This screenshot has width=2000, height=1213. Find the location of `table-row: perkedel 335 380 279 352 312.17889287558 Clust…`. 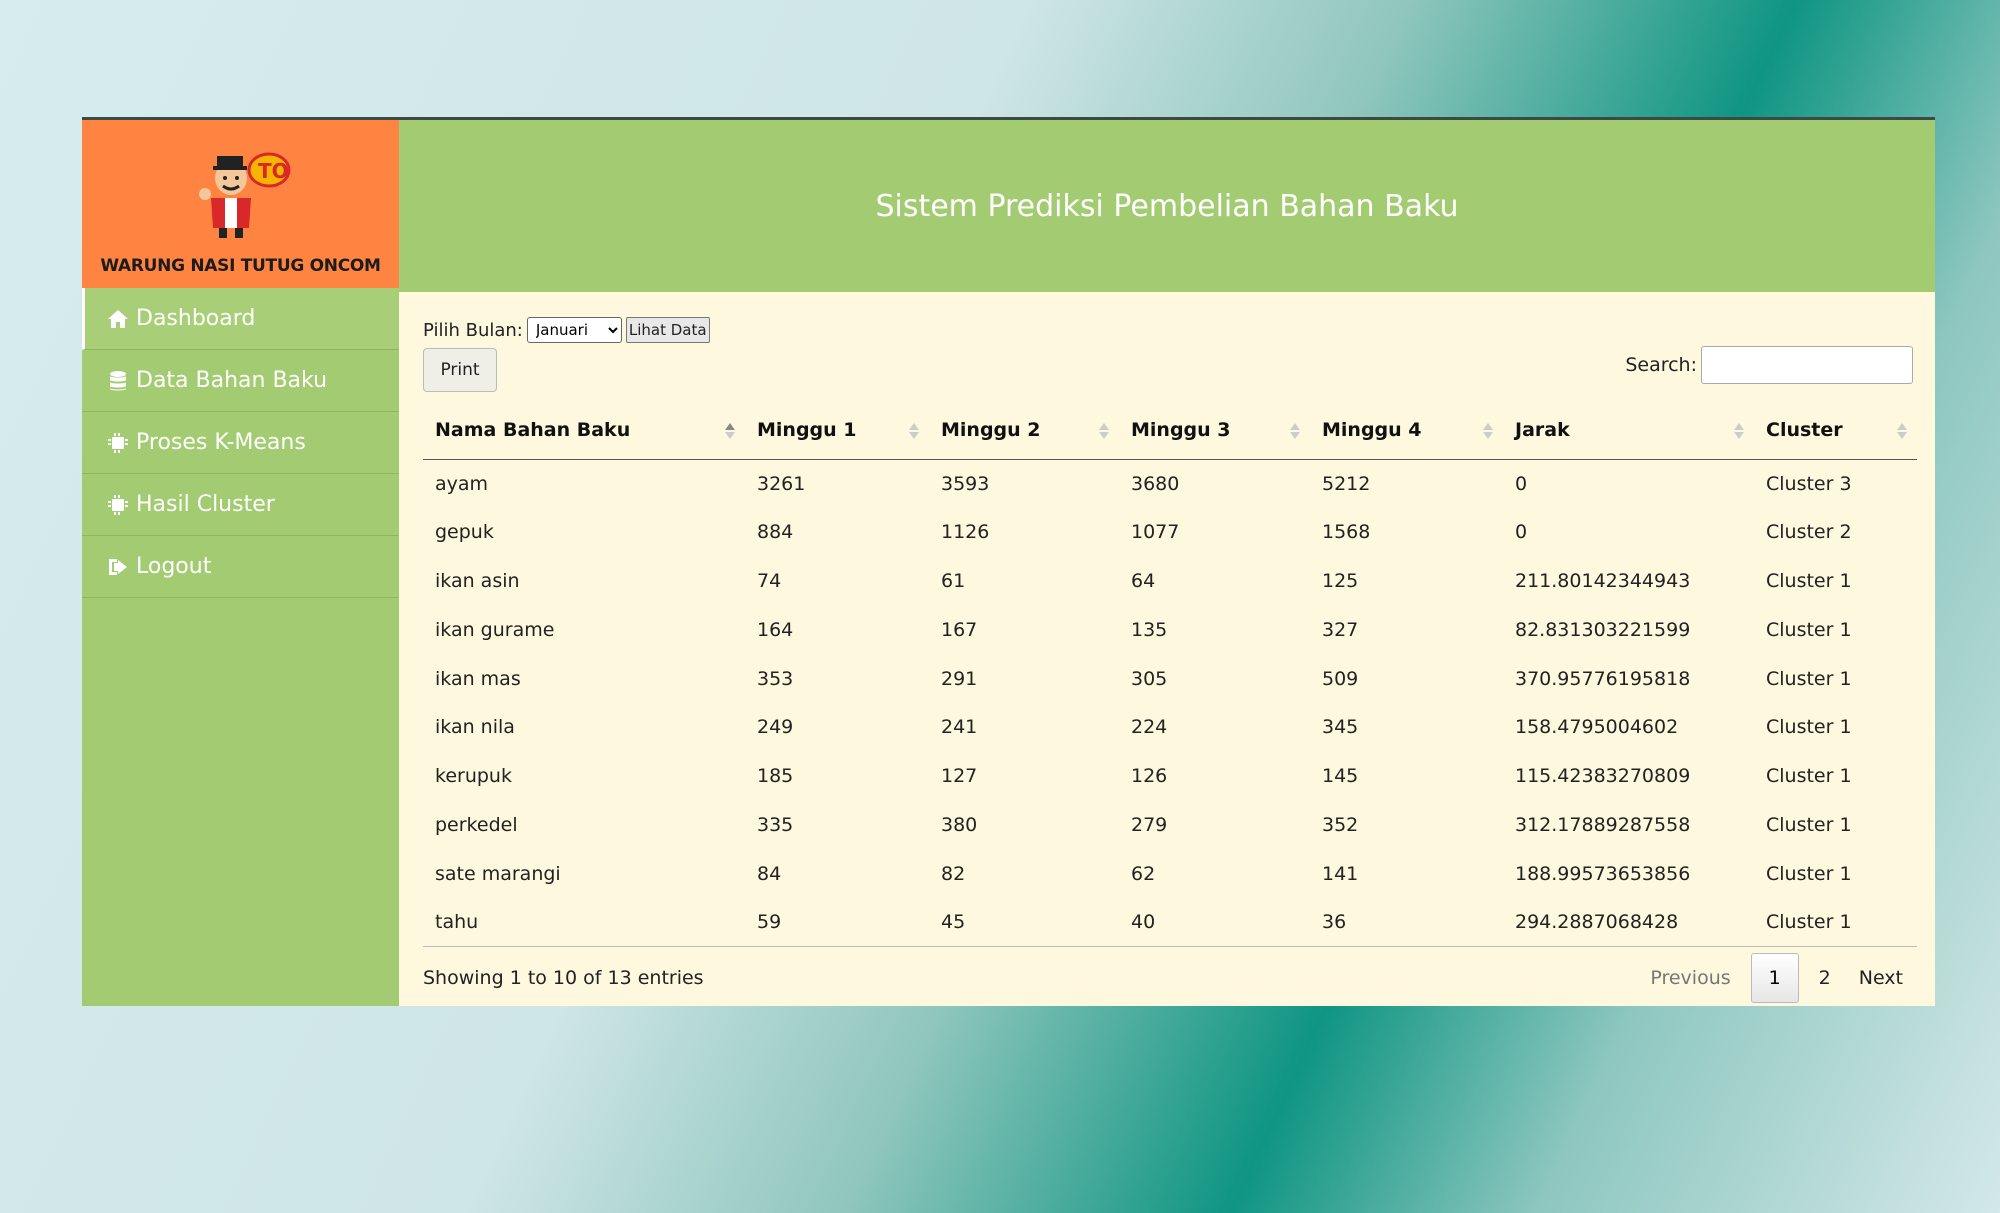

table-row: perkedel 335 380 279 352 312.17889287558 Clust… is located at coordinates (1170, 825).